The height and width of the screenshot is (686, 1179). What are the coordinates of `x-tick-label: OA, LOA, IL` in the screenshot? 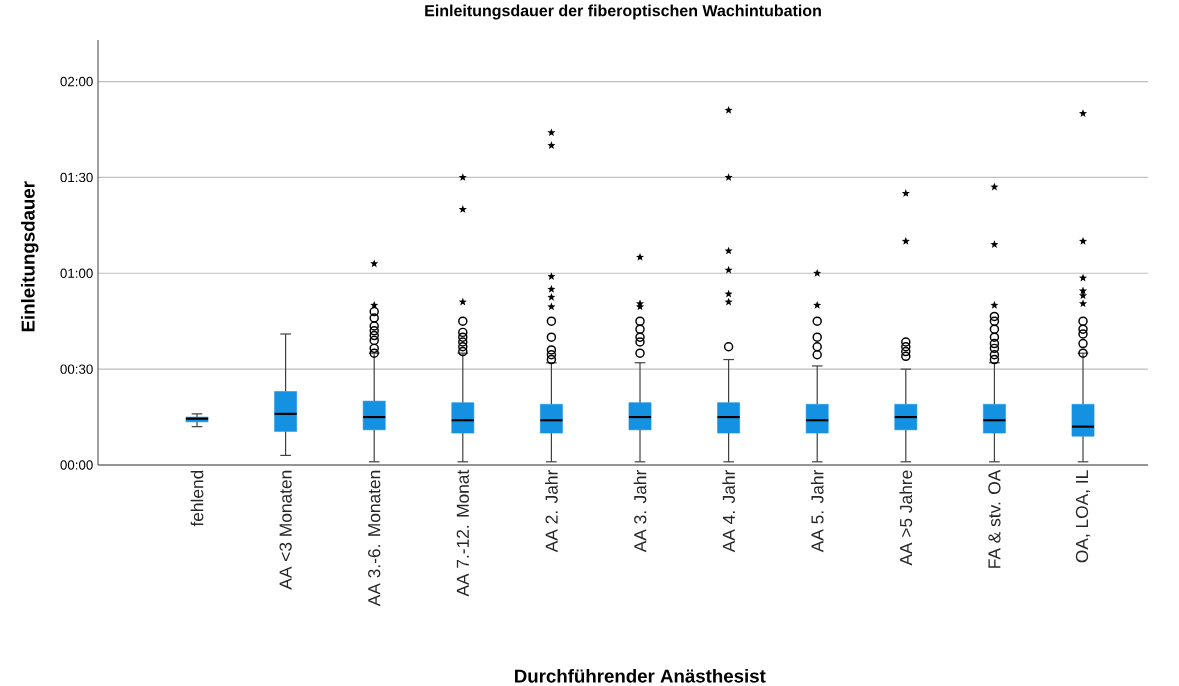 It's located at (1083, 516).